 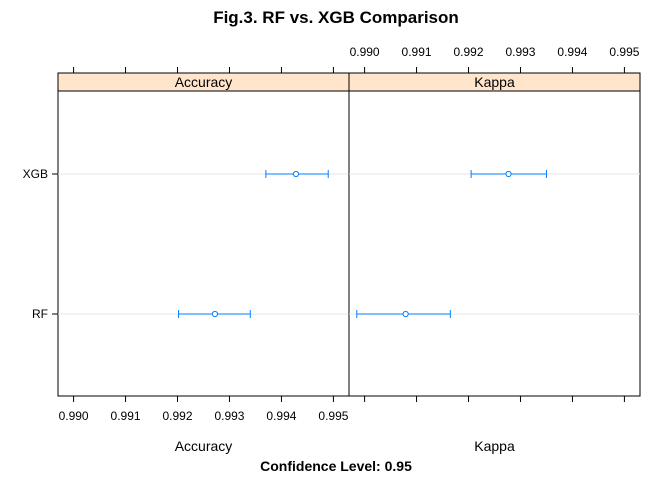 I want to click on tick-label-accuracy-2: 0.992, so click(x=178, y=416).